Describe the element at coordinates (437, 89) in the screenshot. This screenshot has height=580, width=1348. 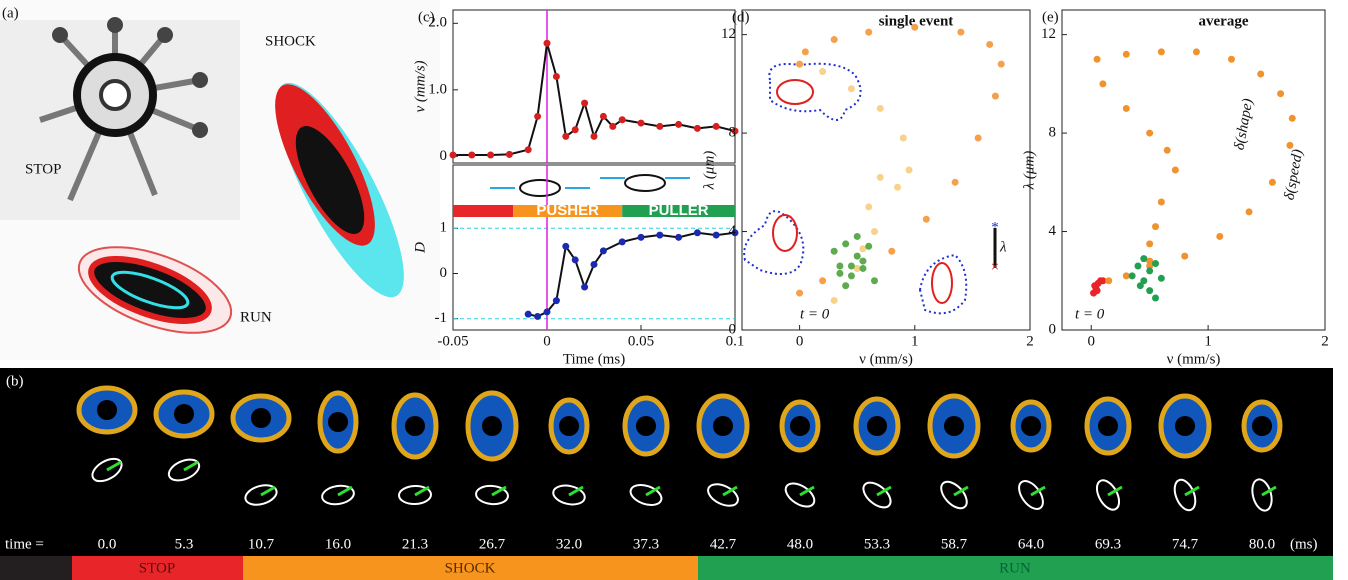
I see `y-tick-label: 1.0` at that location.